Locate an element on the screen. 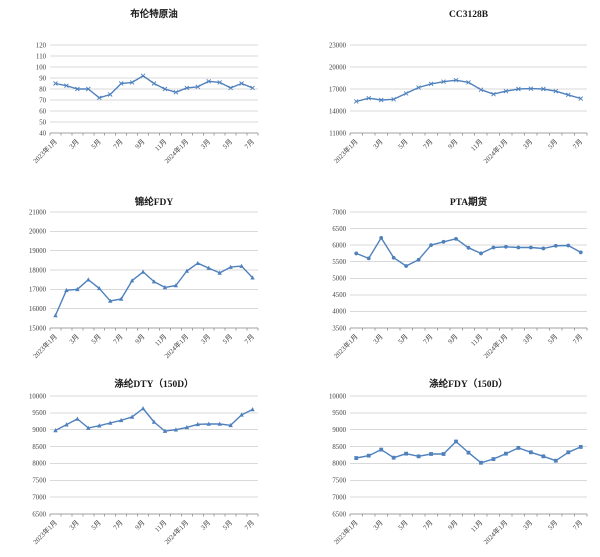 This screenshot has width=600, height=557. y-tick-label: 10000 is located at coordinates (338, 396).